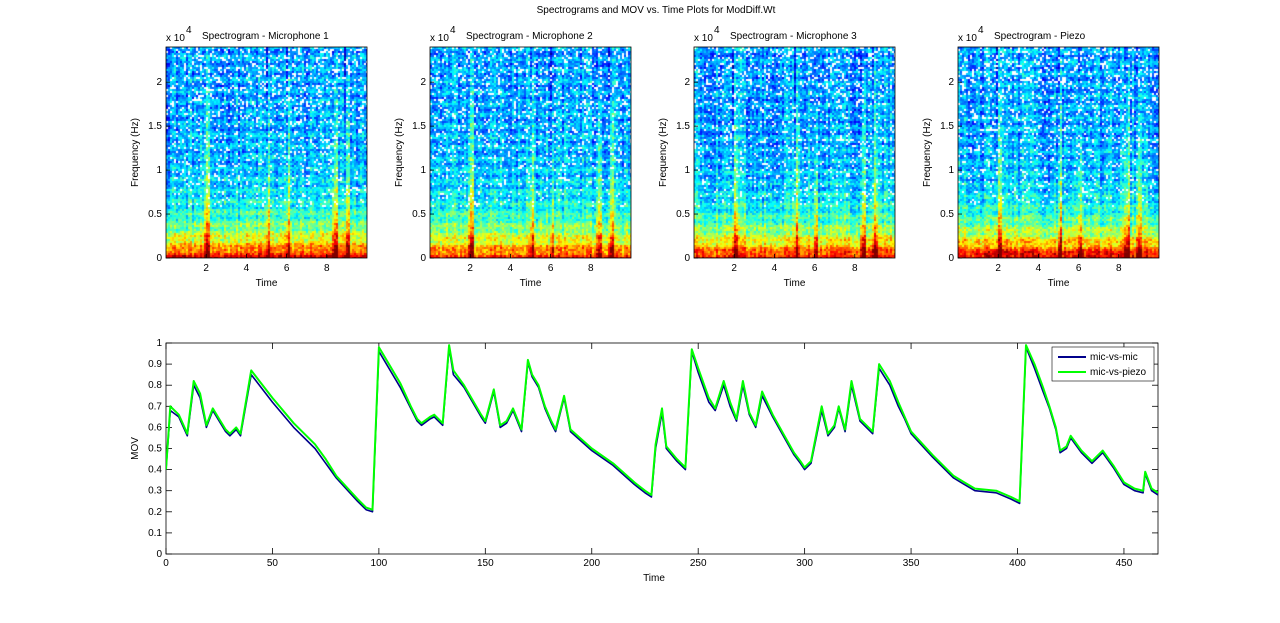 Image resolution: width=1280 pixels, height=623 pixels. What do you see at coordinates (485, 563) in the screenshot?
I see `x-tick-label: 150` at bounding box center [485, 563].